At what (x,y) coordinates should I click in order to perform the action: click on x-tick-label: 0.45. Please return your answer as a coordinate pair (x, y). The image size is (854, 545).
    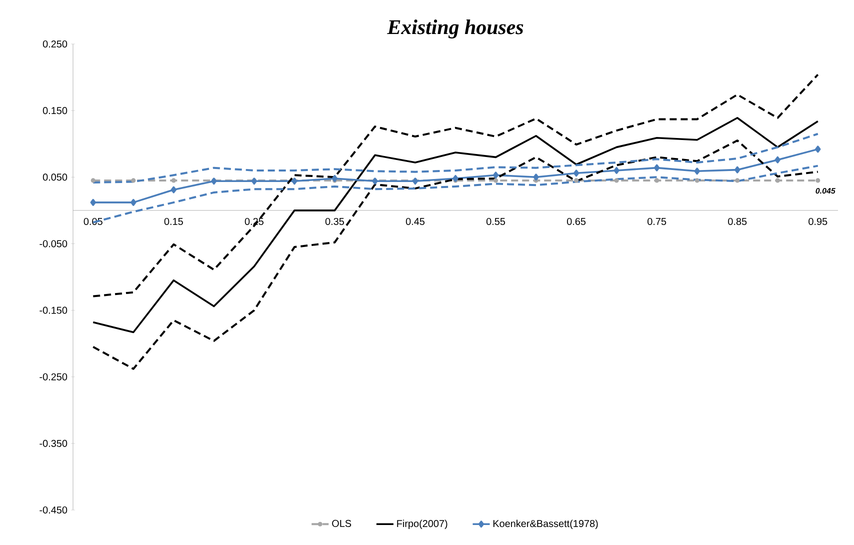
    Looking at the image, I should click on (415, 221).